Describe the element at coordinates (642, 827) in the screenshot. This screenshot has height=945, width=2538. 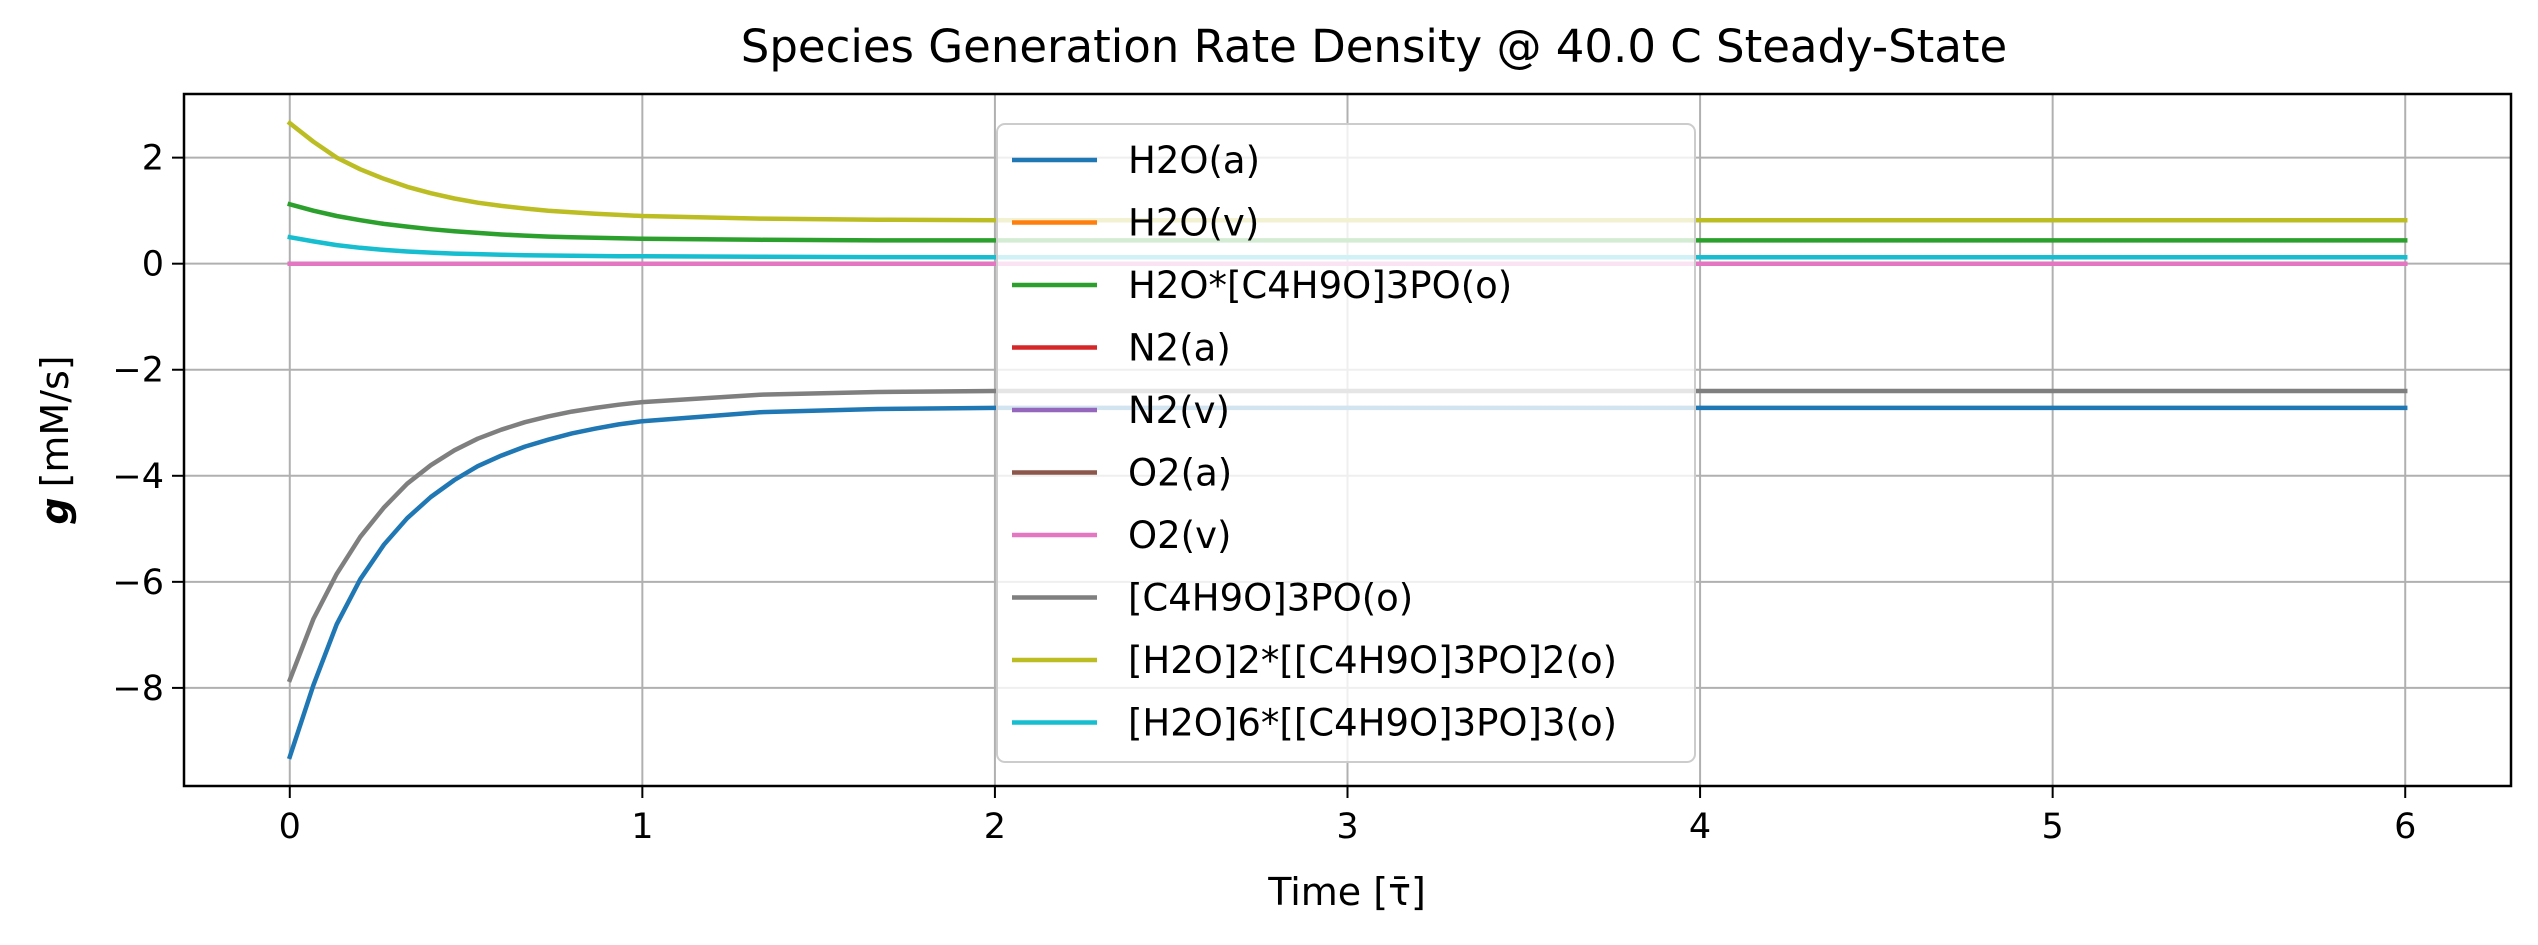
I see `x-tick-label: 1` at that location.